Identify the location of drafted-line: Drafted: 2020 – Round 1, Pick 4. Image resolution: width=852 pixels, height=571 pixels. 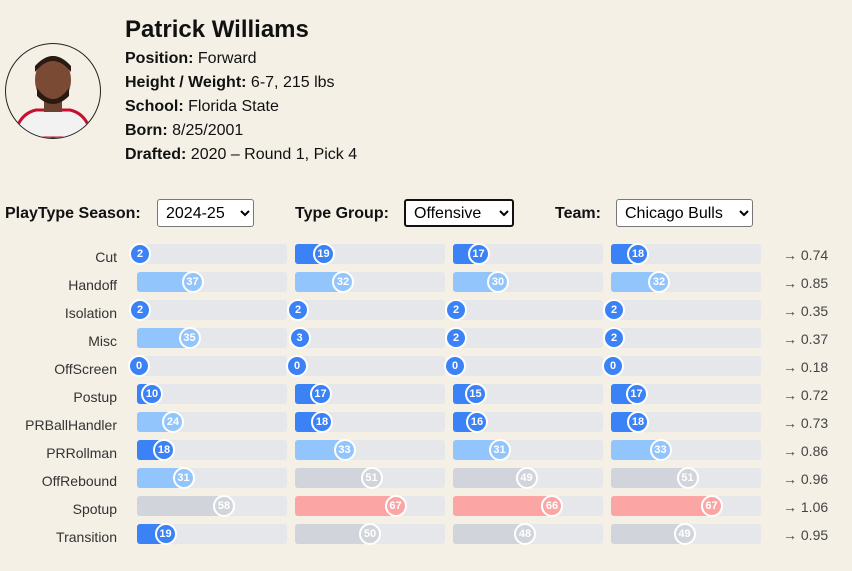
(241, 155).